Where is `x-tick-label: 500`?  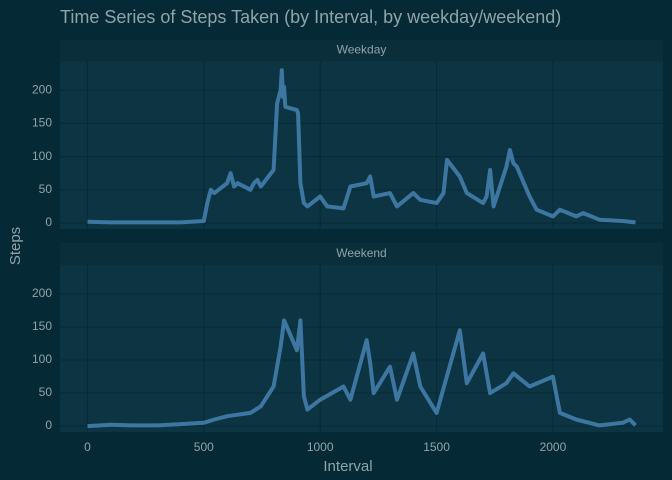
x-tick-label: 500 is located at coordinates (204, 447).